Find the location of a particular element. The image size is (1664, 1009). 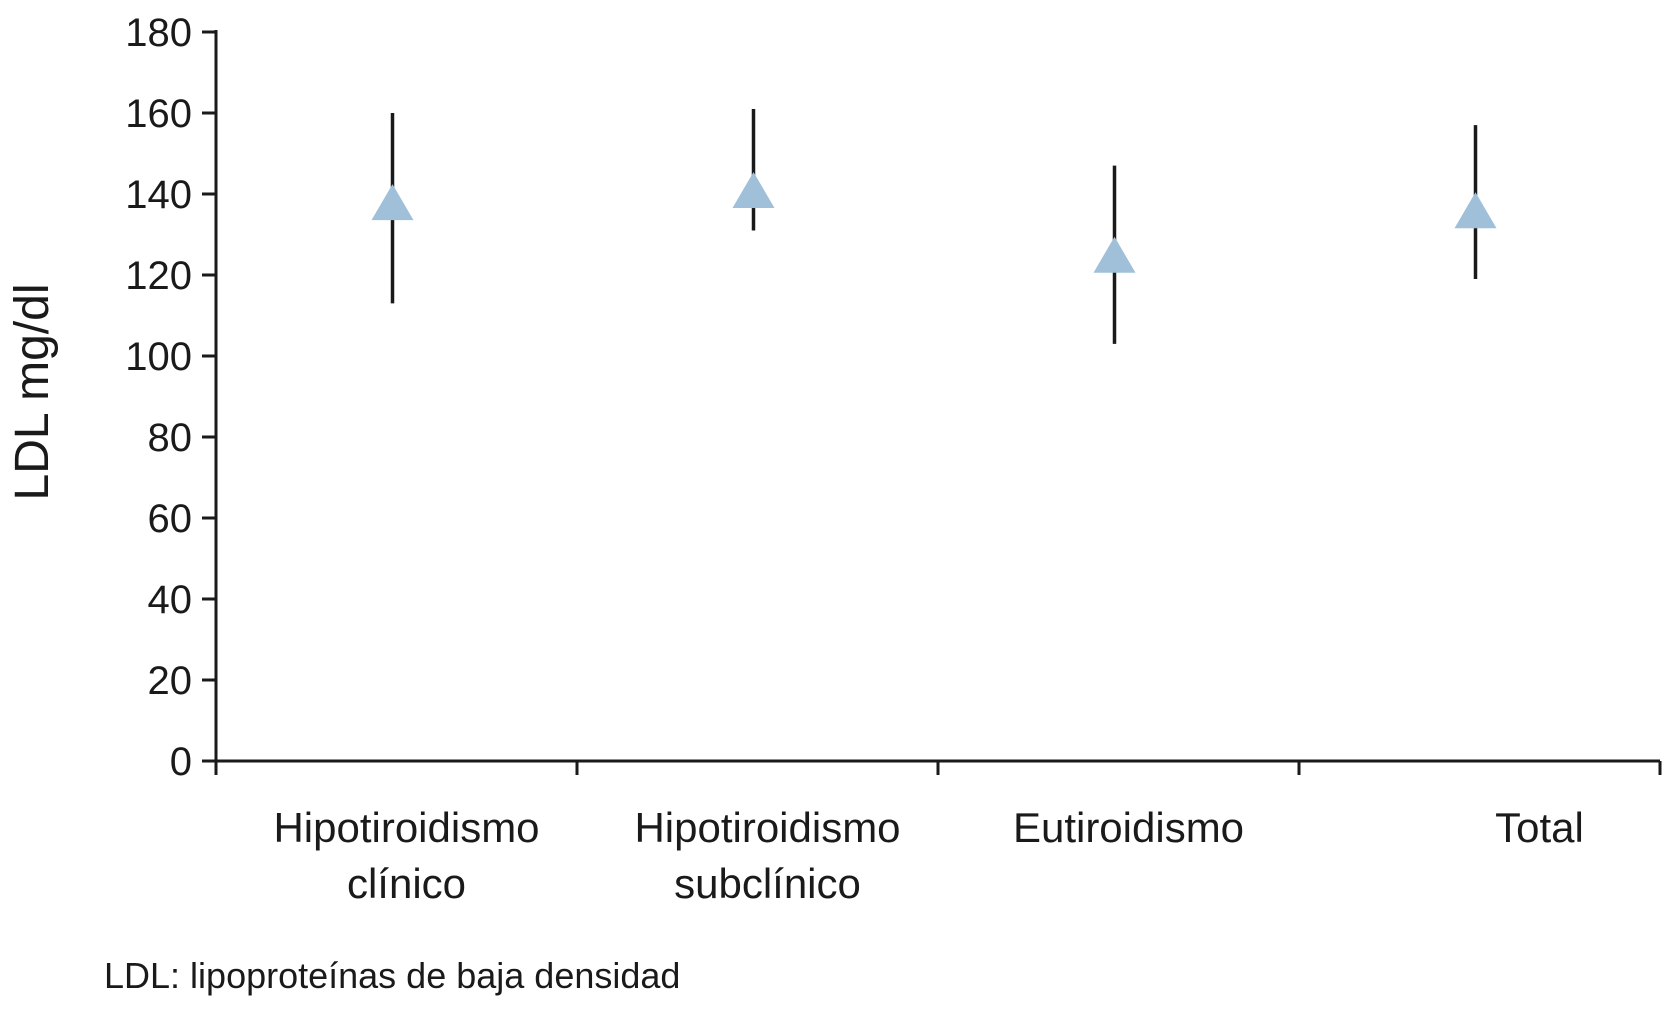

x-category-label: Hipotiroidismo clínico is located at coordinates (406, 855).